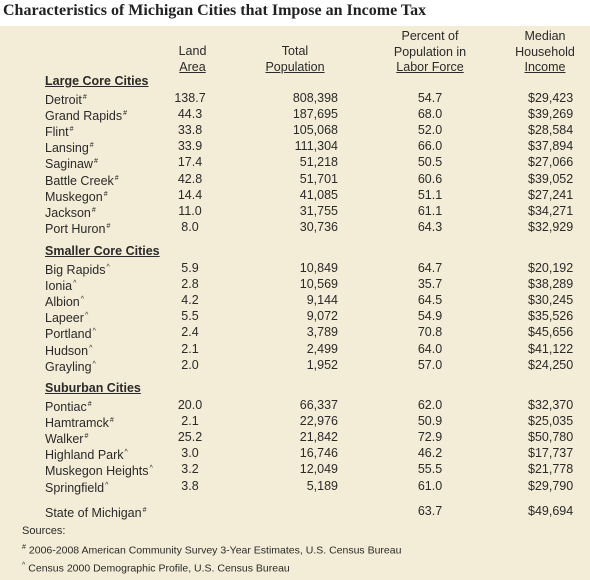  What do you see at coordinates (322, 332) in the screenshot?
I see `population-cell: 3,789` at bounding box center [322, 332].